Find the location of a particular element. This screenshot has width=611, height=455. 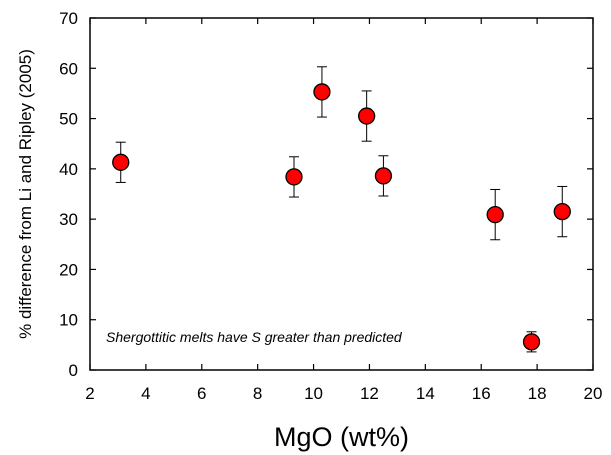

y-tick-label: 0 is located at coordinates (73, 370).